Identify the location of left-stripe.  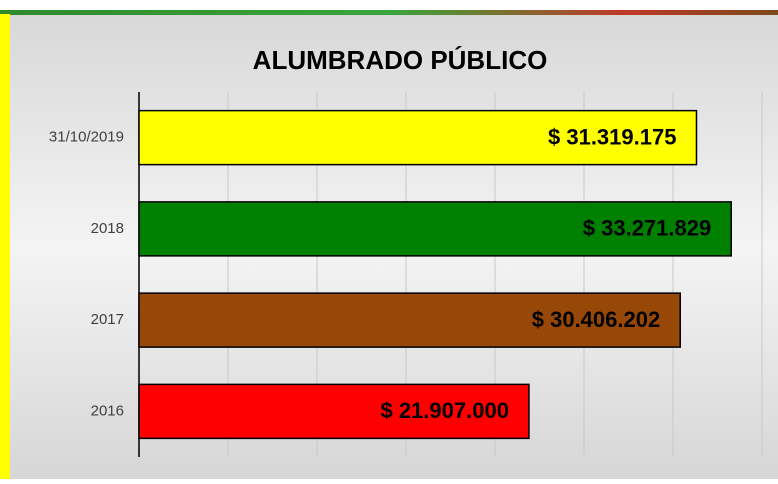
(5, 246).